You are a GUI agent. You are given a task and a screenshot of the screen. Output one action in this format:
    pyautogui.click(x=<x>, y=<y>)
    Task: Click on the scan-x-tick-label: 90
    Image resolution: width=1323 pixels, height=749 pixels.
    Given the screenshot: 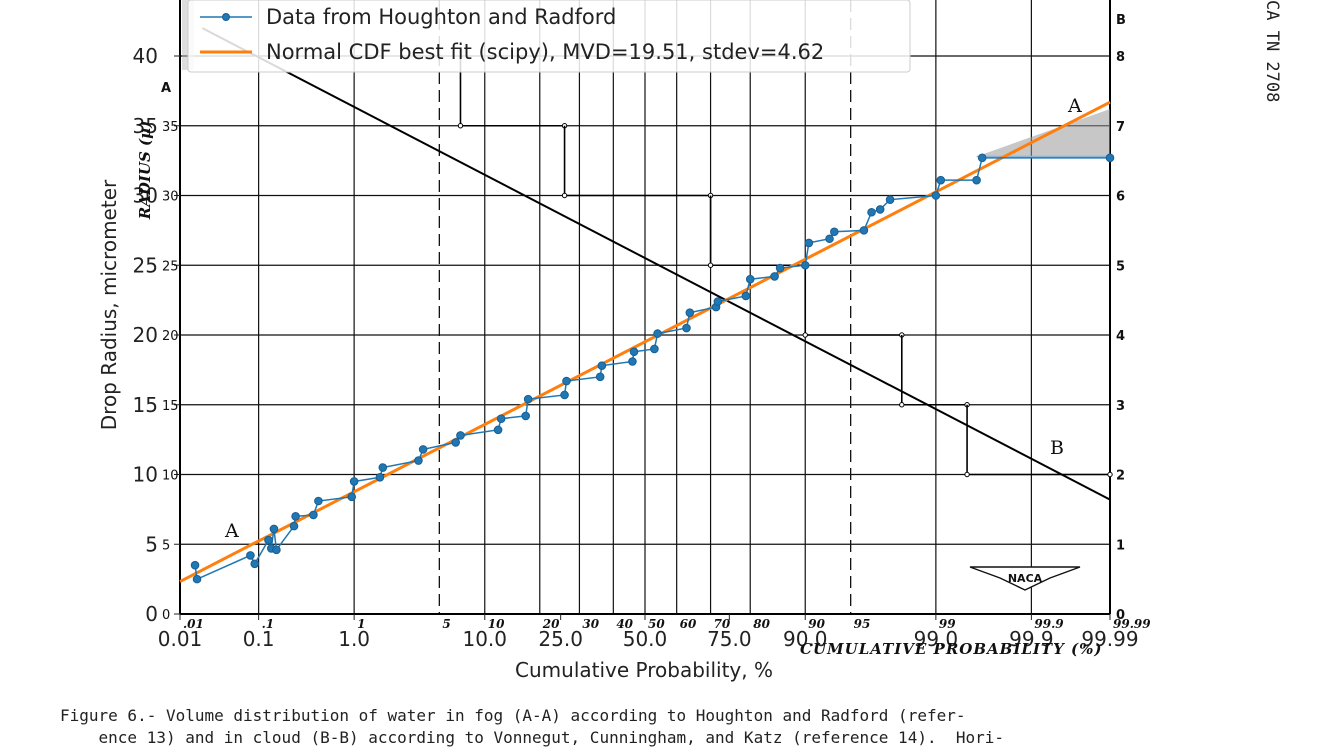 What is the action you would take?
    pyautogui.click(x=816, y=624)
    